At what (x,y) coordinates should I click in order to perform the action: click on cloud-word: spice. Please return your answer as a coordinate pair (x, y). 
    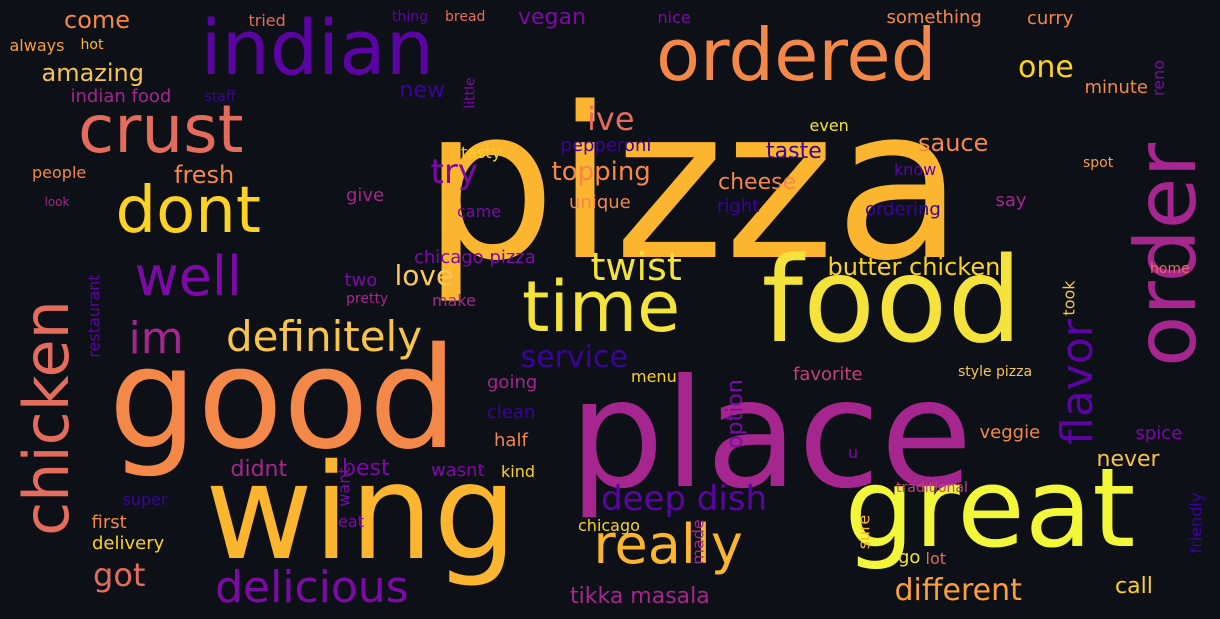
    Looking at the image, I should click on (1159, 433).